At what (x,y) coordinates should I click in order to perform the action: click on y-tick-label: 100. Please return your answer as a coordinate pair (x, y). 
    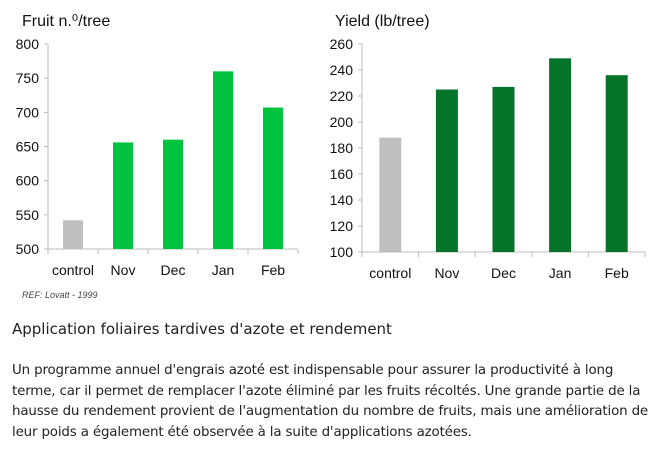
    Looking at the image, I should click on (342, 252).